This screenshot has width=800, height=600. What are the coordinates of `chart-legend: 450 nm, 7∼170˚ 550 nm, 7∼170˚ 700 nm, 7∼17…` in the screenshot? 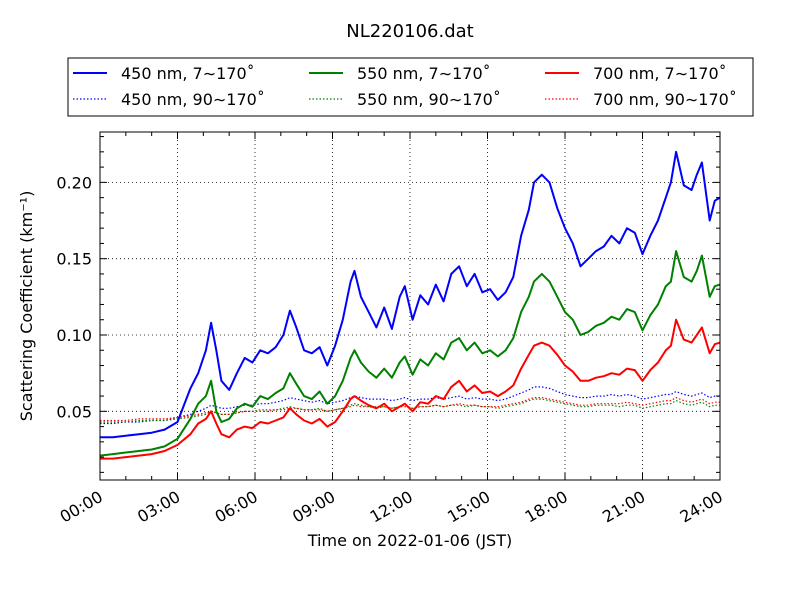 It's located at (410, 87).